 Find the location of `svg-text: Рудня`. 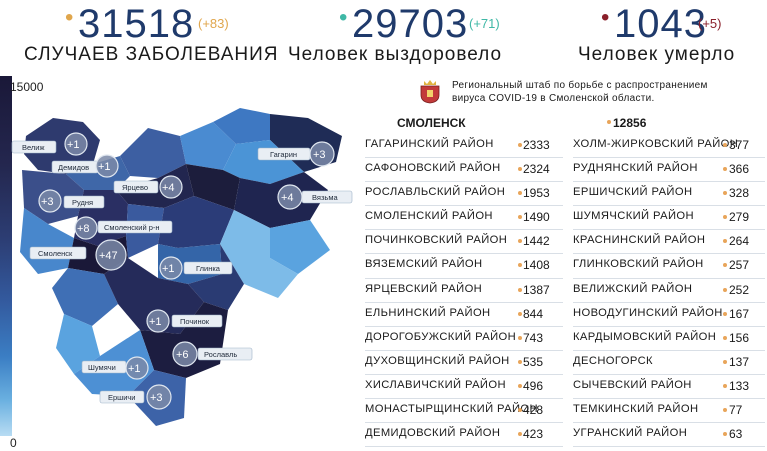

svg-text: Рудня is located at coordinates (82, 202).